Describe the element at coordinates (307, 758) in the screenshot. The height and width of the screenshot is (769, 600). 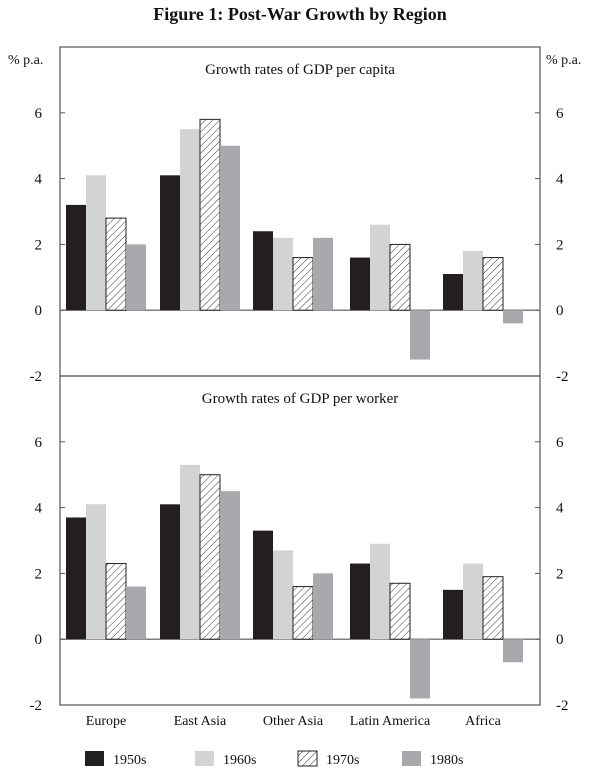
I see `legend-swatch-1970s` at that location.